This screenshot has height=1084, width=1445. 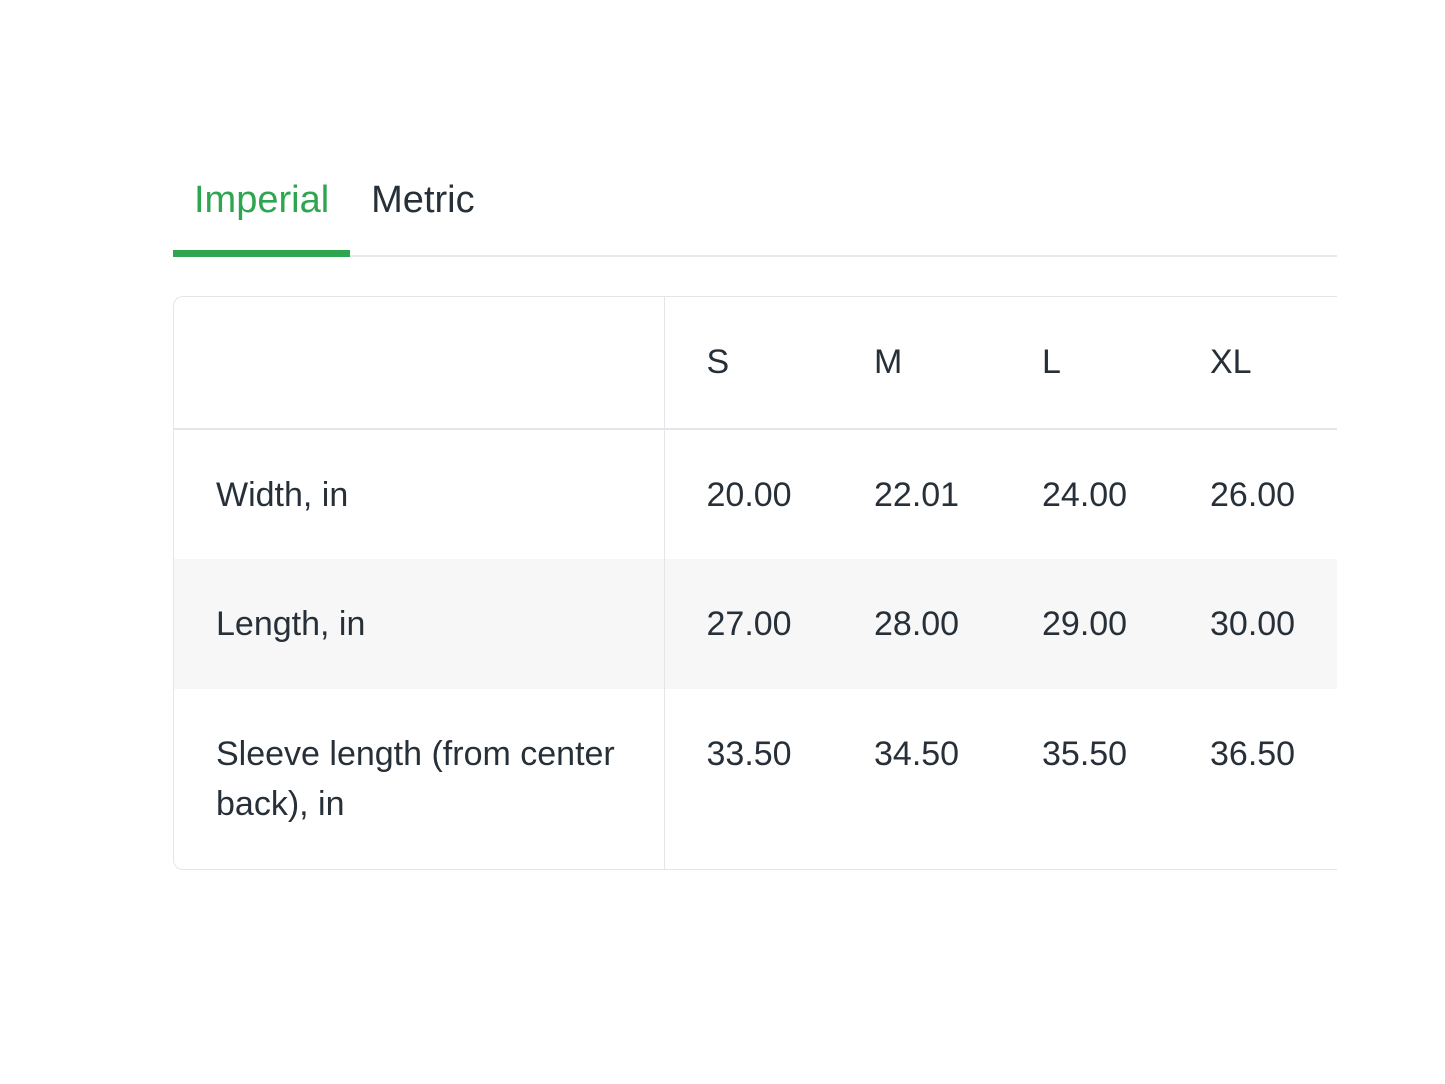 I want to click on unit-tab-bar: Imperial Metric, so click(x=755, y=213).